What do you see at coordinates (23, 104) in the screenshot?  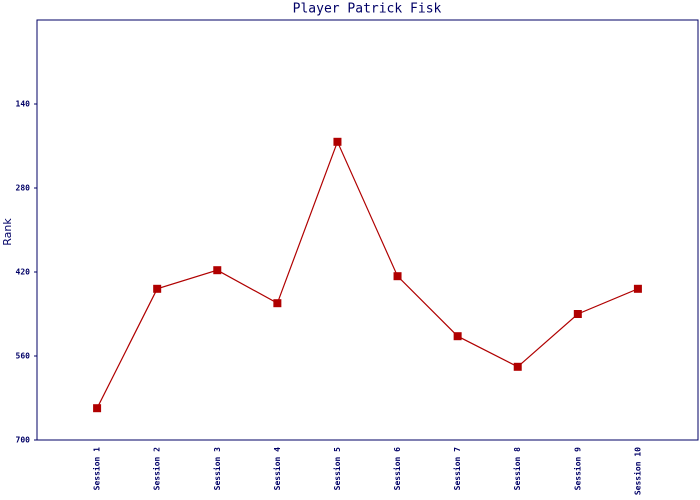 I see `y-tick-label: 140` at bounding box center [23, 104].